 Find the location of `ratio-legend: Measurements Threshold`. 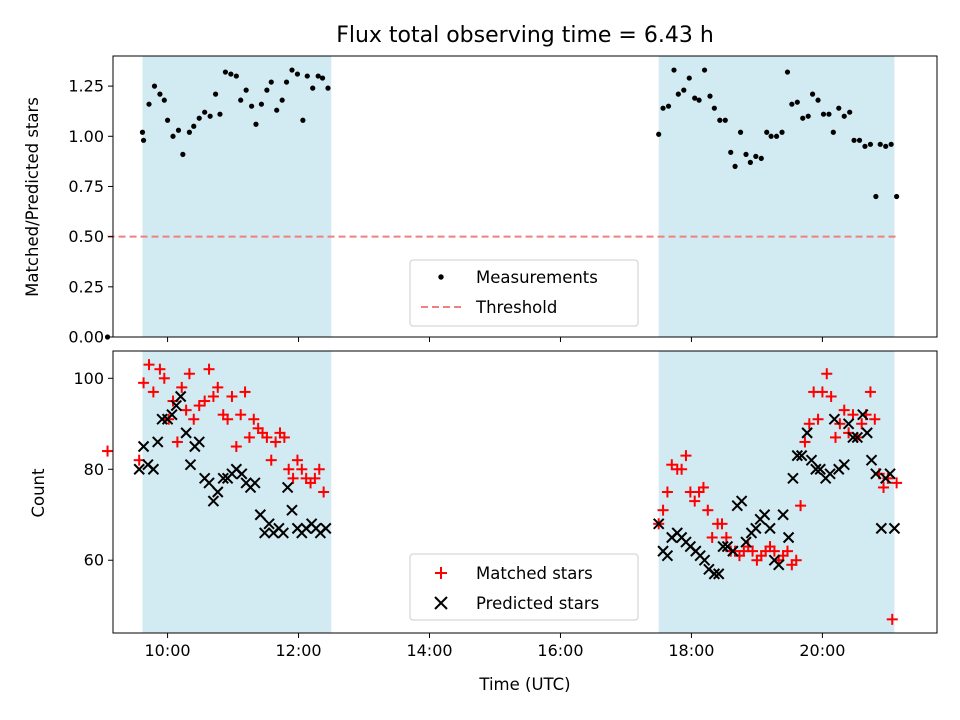

ratio-legend: Measurements Threshold is located at coordinates (524, 293).